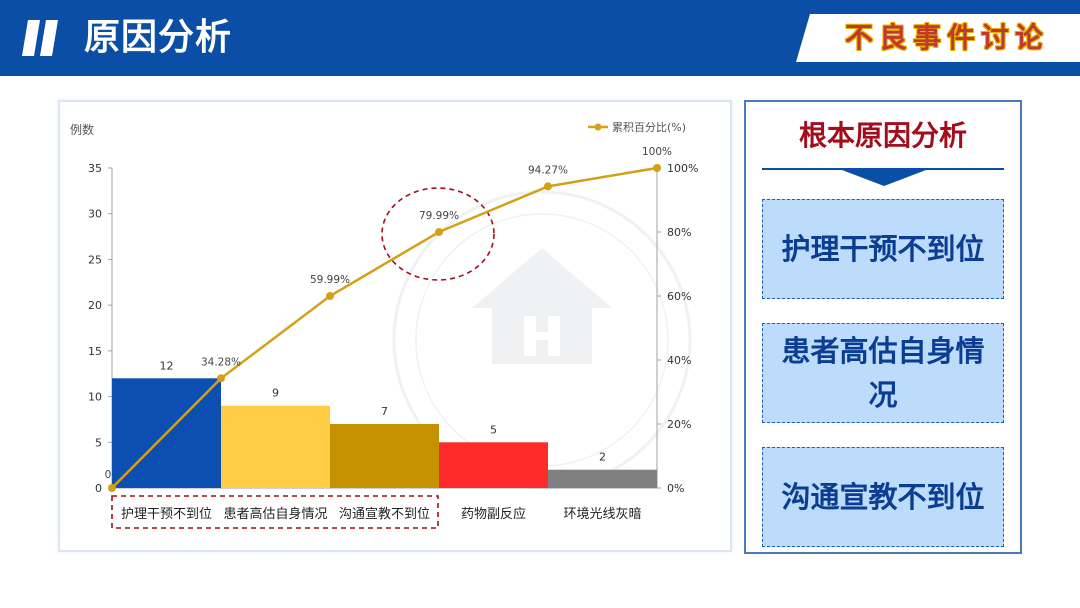 The height and width of the screenshot is (608, 1080). Describe the element at coordinates (330, 280) in the screenshot. I see `cumulative-point-label: 59.99%` at that location.